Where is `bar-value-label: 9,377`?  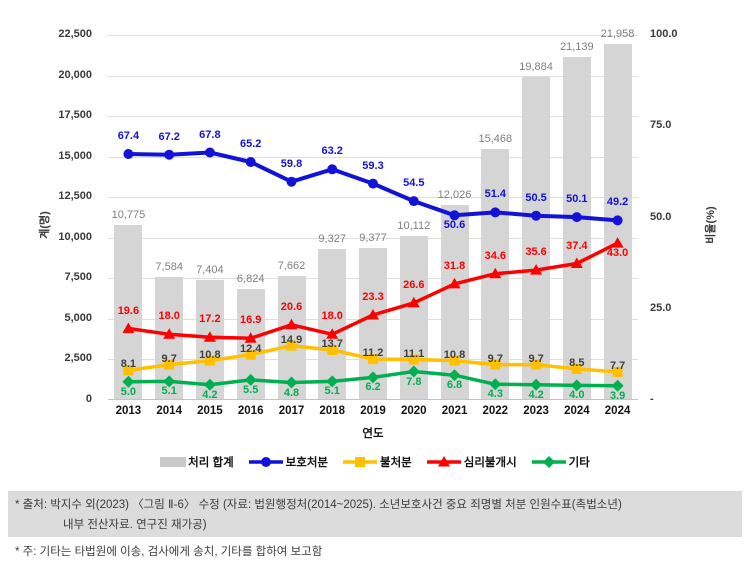
bar-value-label: 9,377 is located at coordinates (373, 237).